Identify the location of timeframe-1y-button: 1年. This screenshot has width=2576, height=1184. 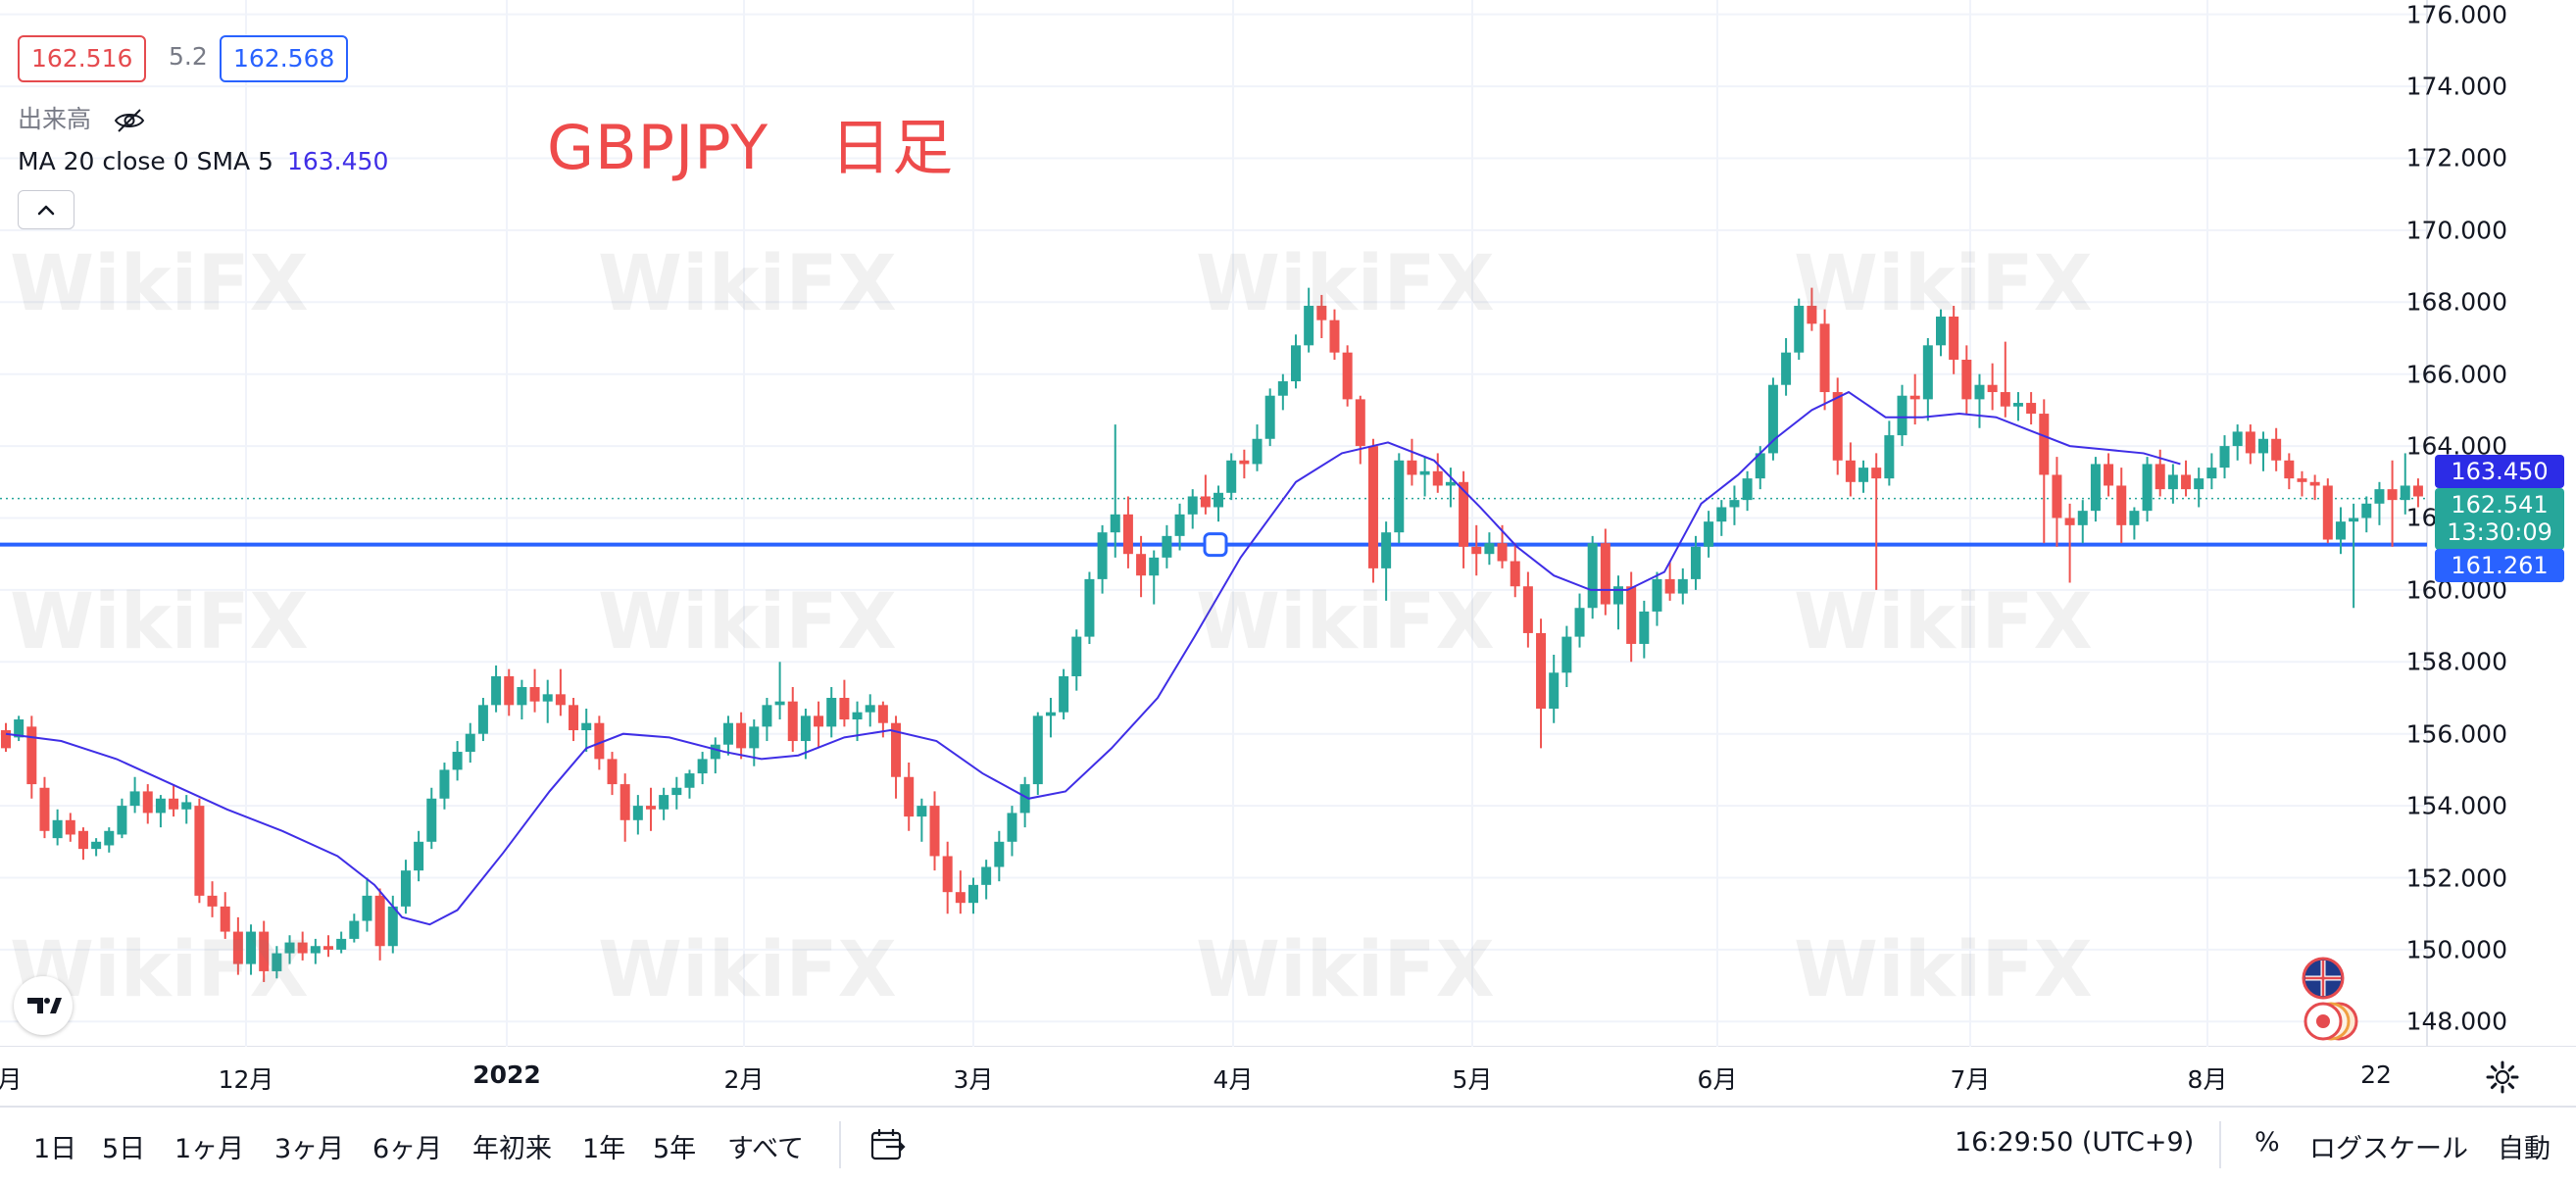
(604, 1149).